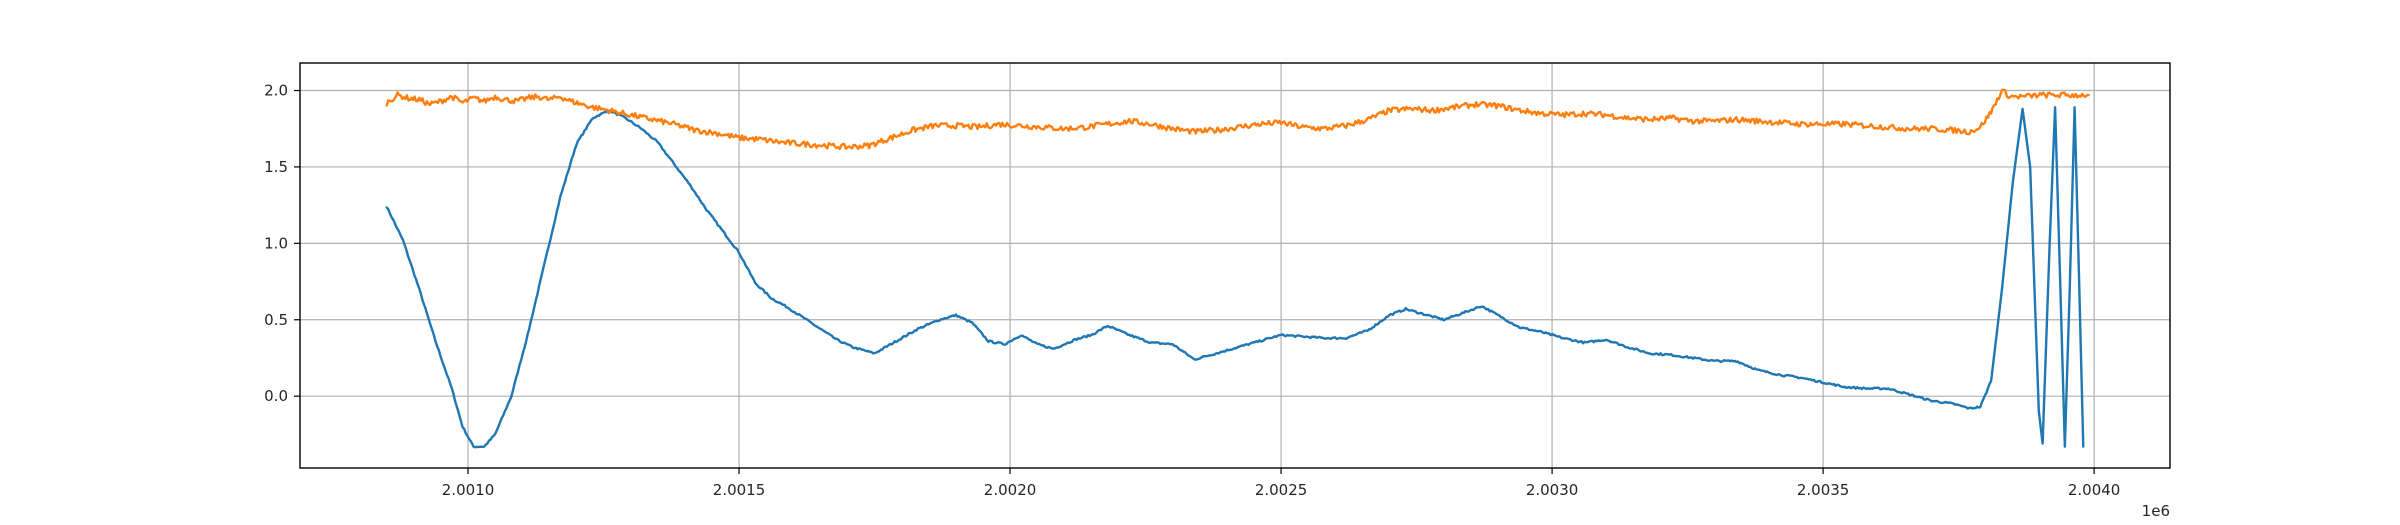 This screenshot has width=2400, height=525. What do you see at coordinates (468, 490) in the screenshot?
I see `x-tick-label: 2.0010` at bounding box center [468, 490].